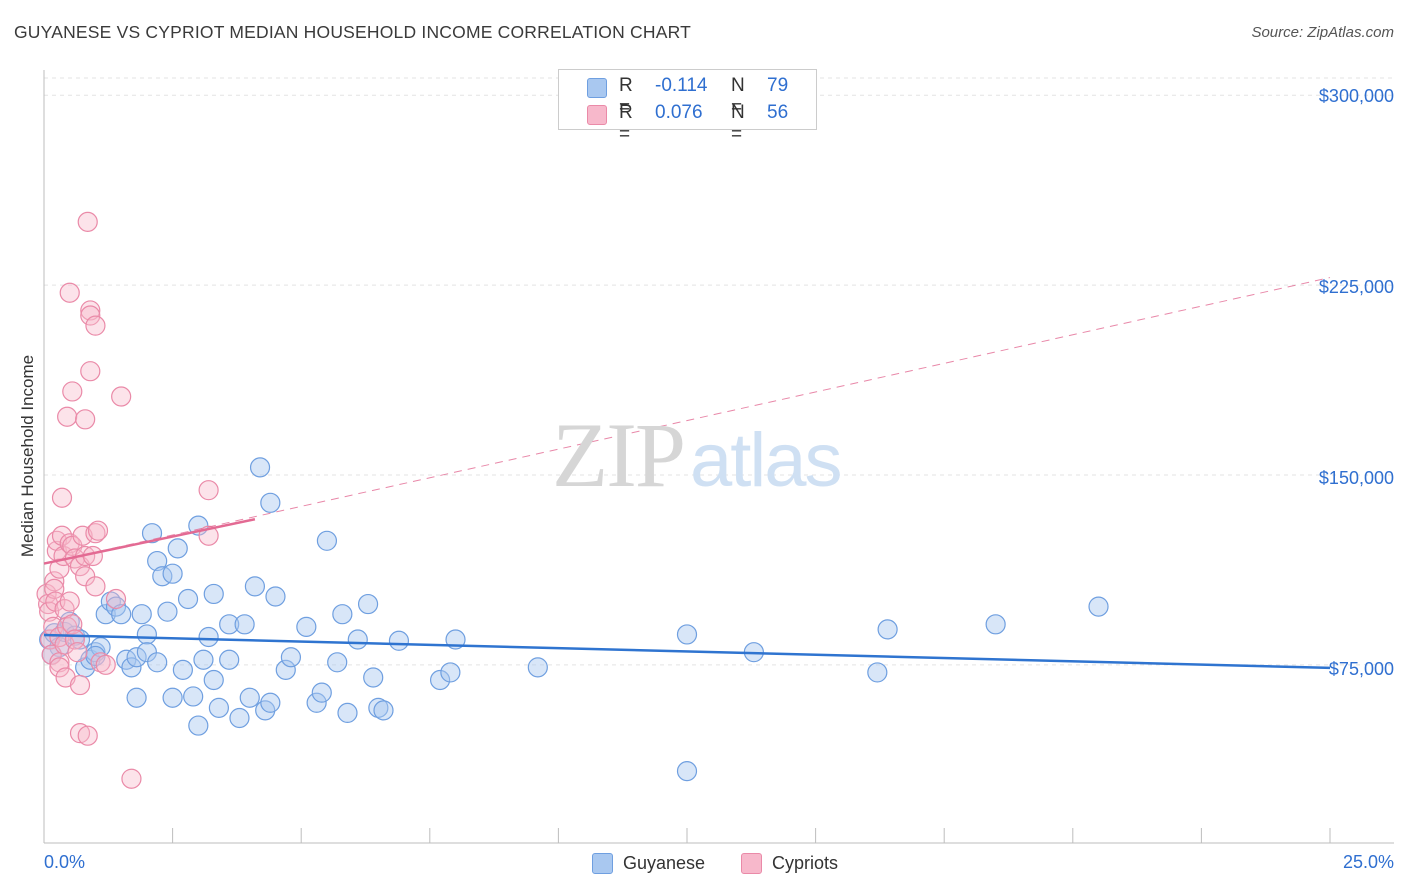 The image size is (1406, 892). Describe the element at coordinates (619, 455) in the screenshot. I see `watermark-zip: ZIP` at that location.